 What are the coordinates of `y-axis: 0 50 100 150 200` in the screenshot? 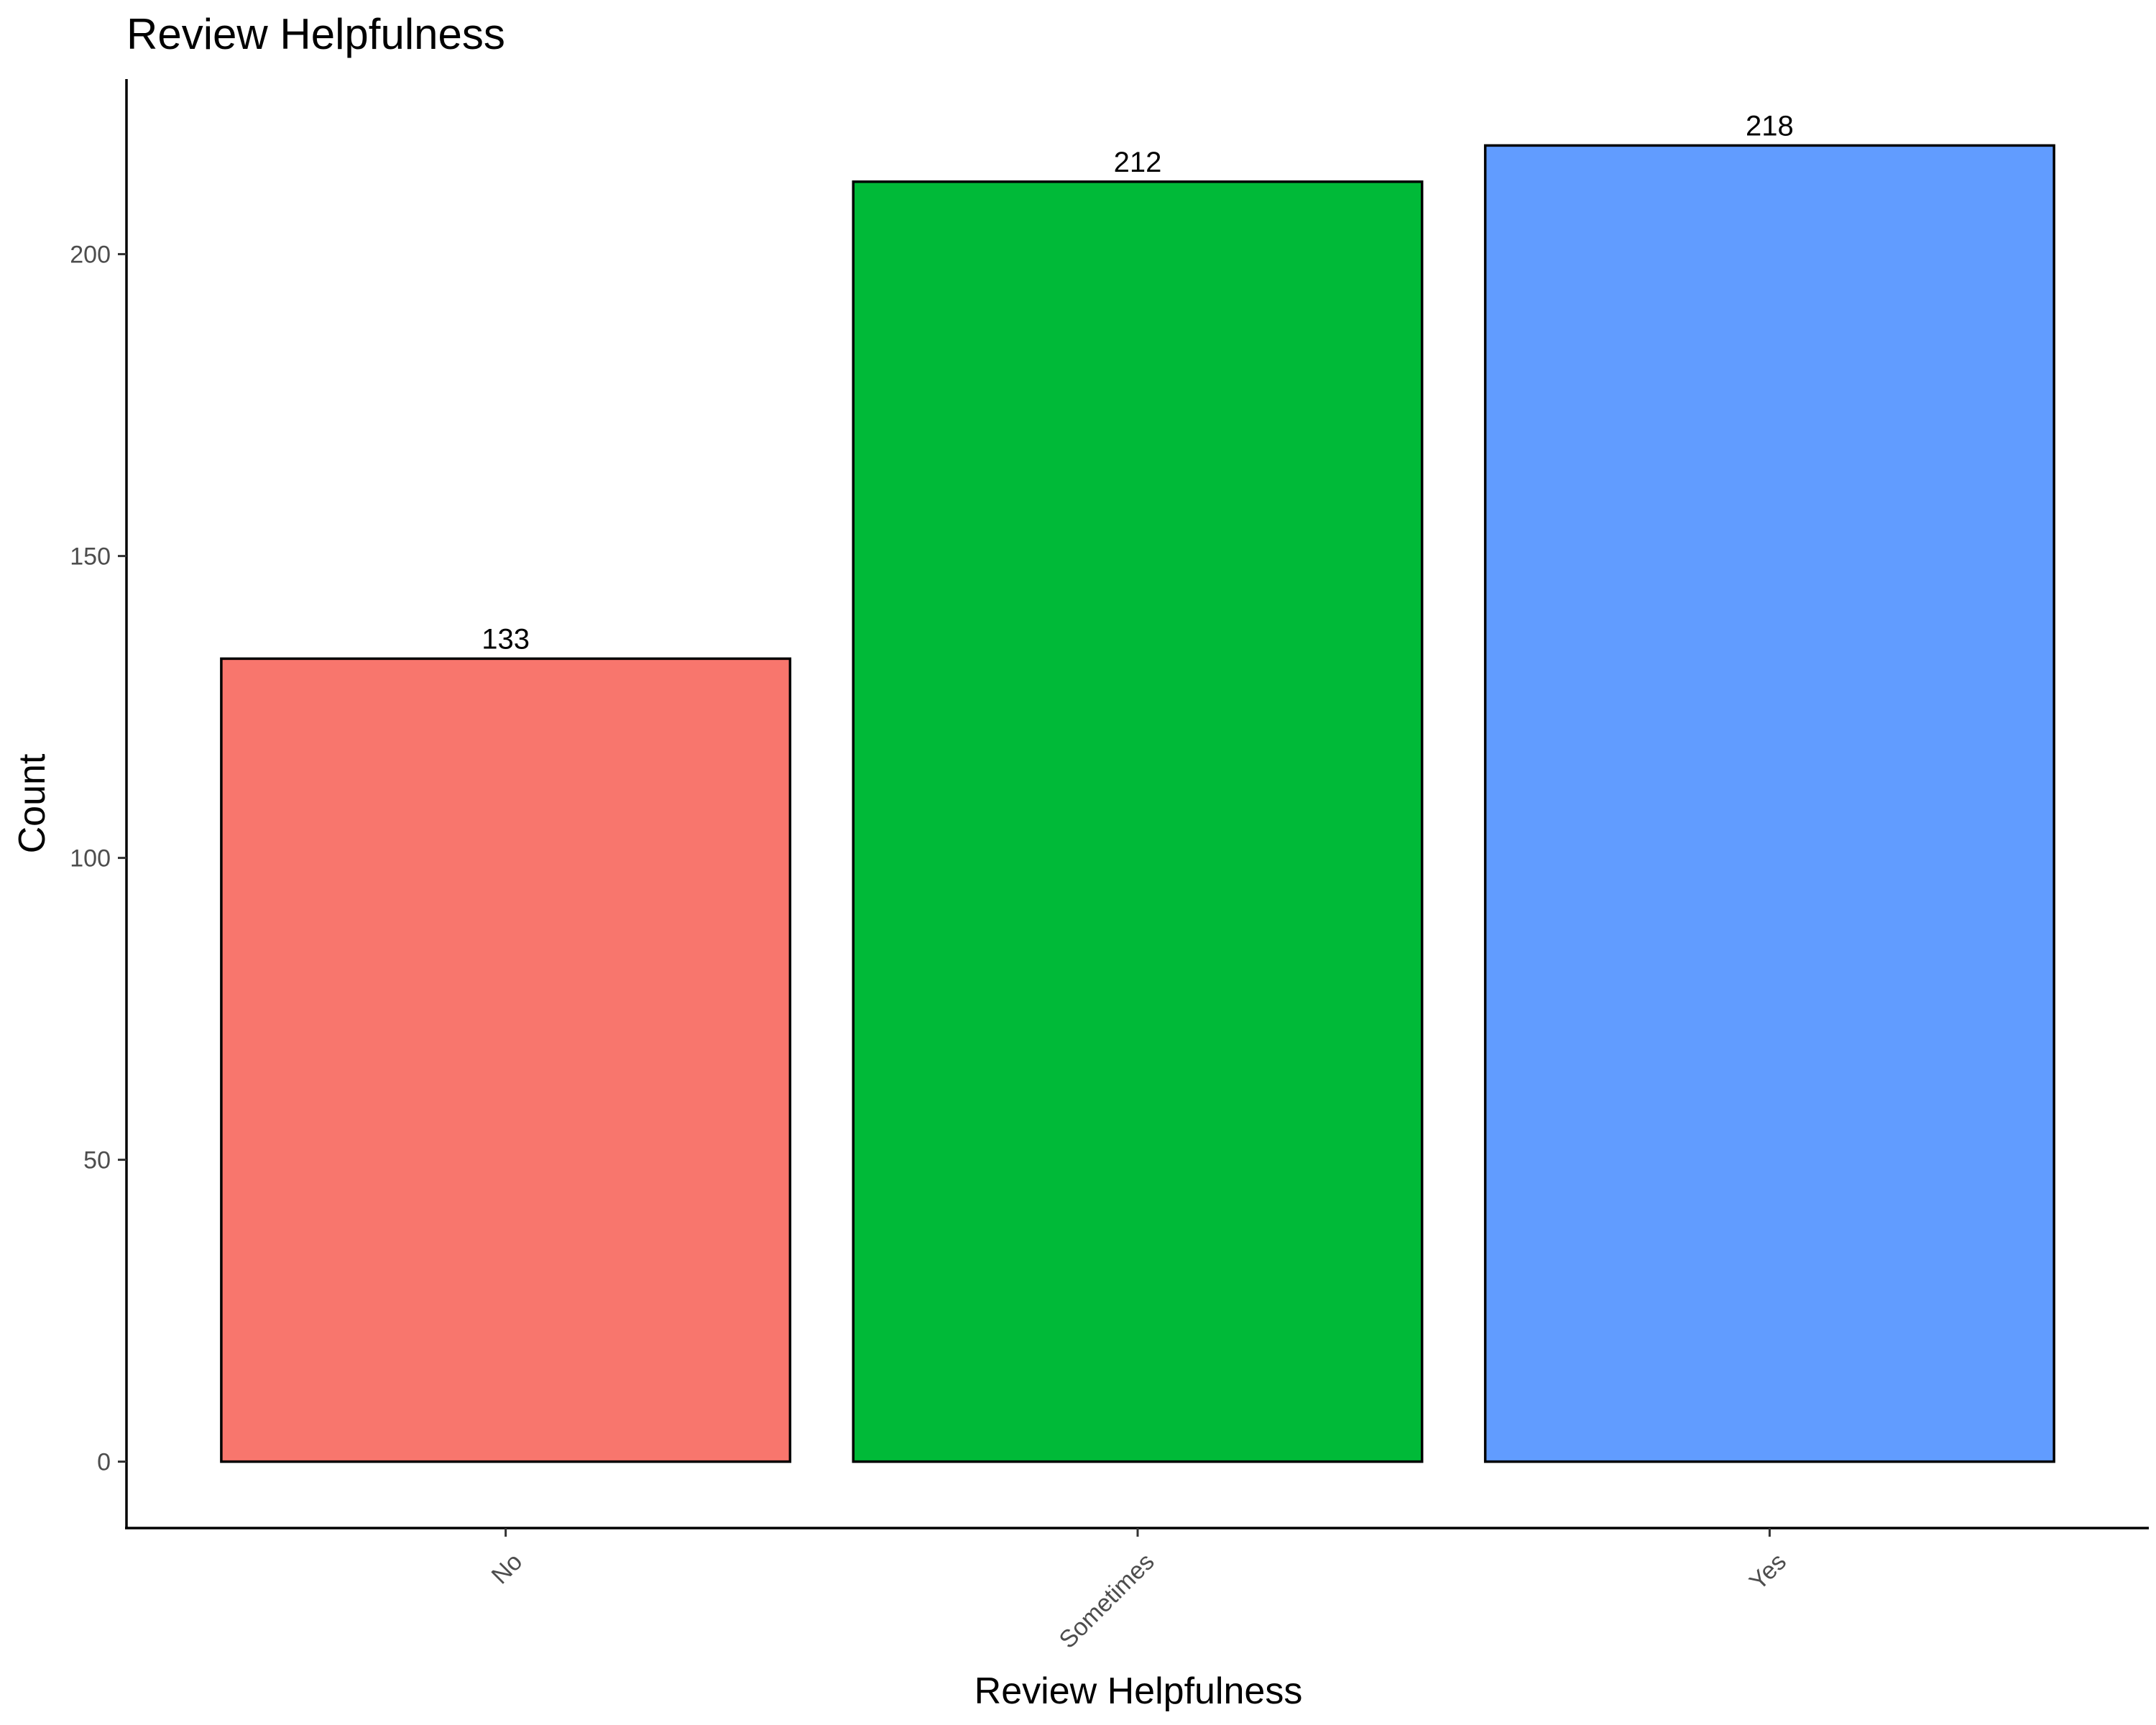 It's located at (99, 803).